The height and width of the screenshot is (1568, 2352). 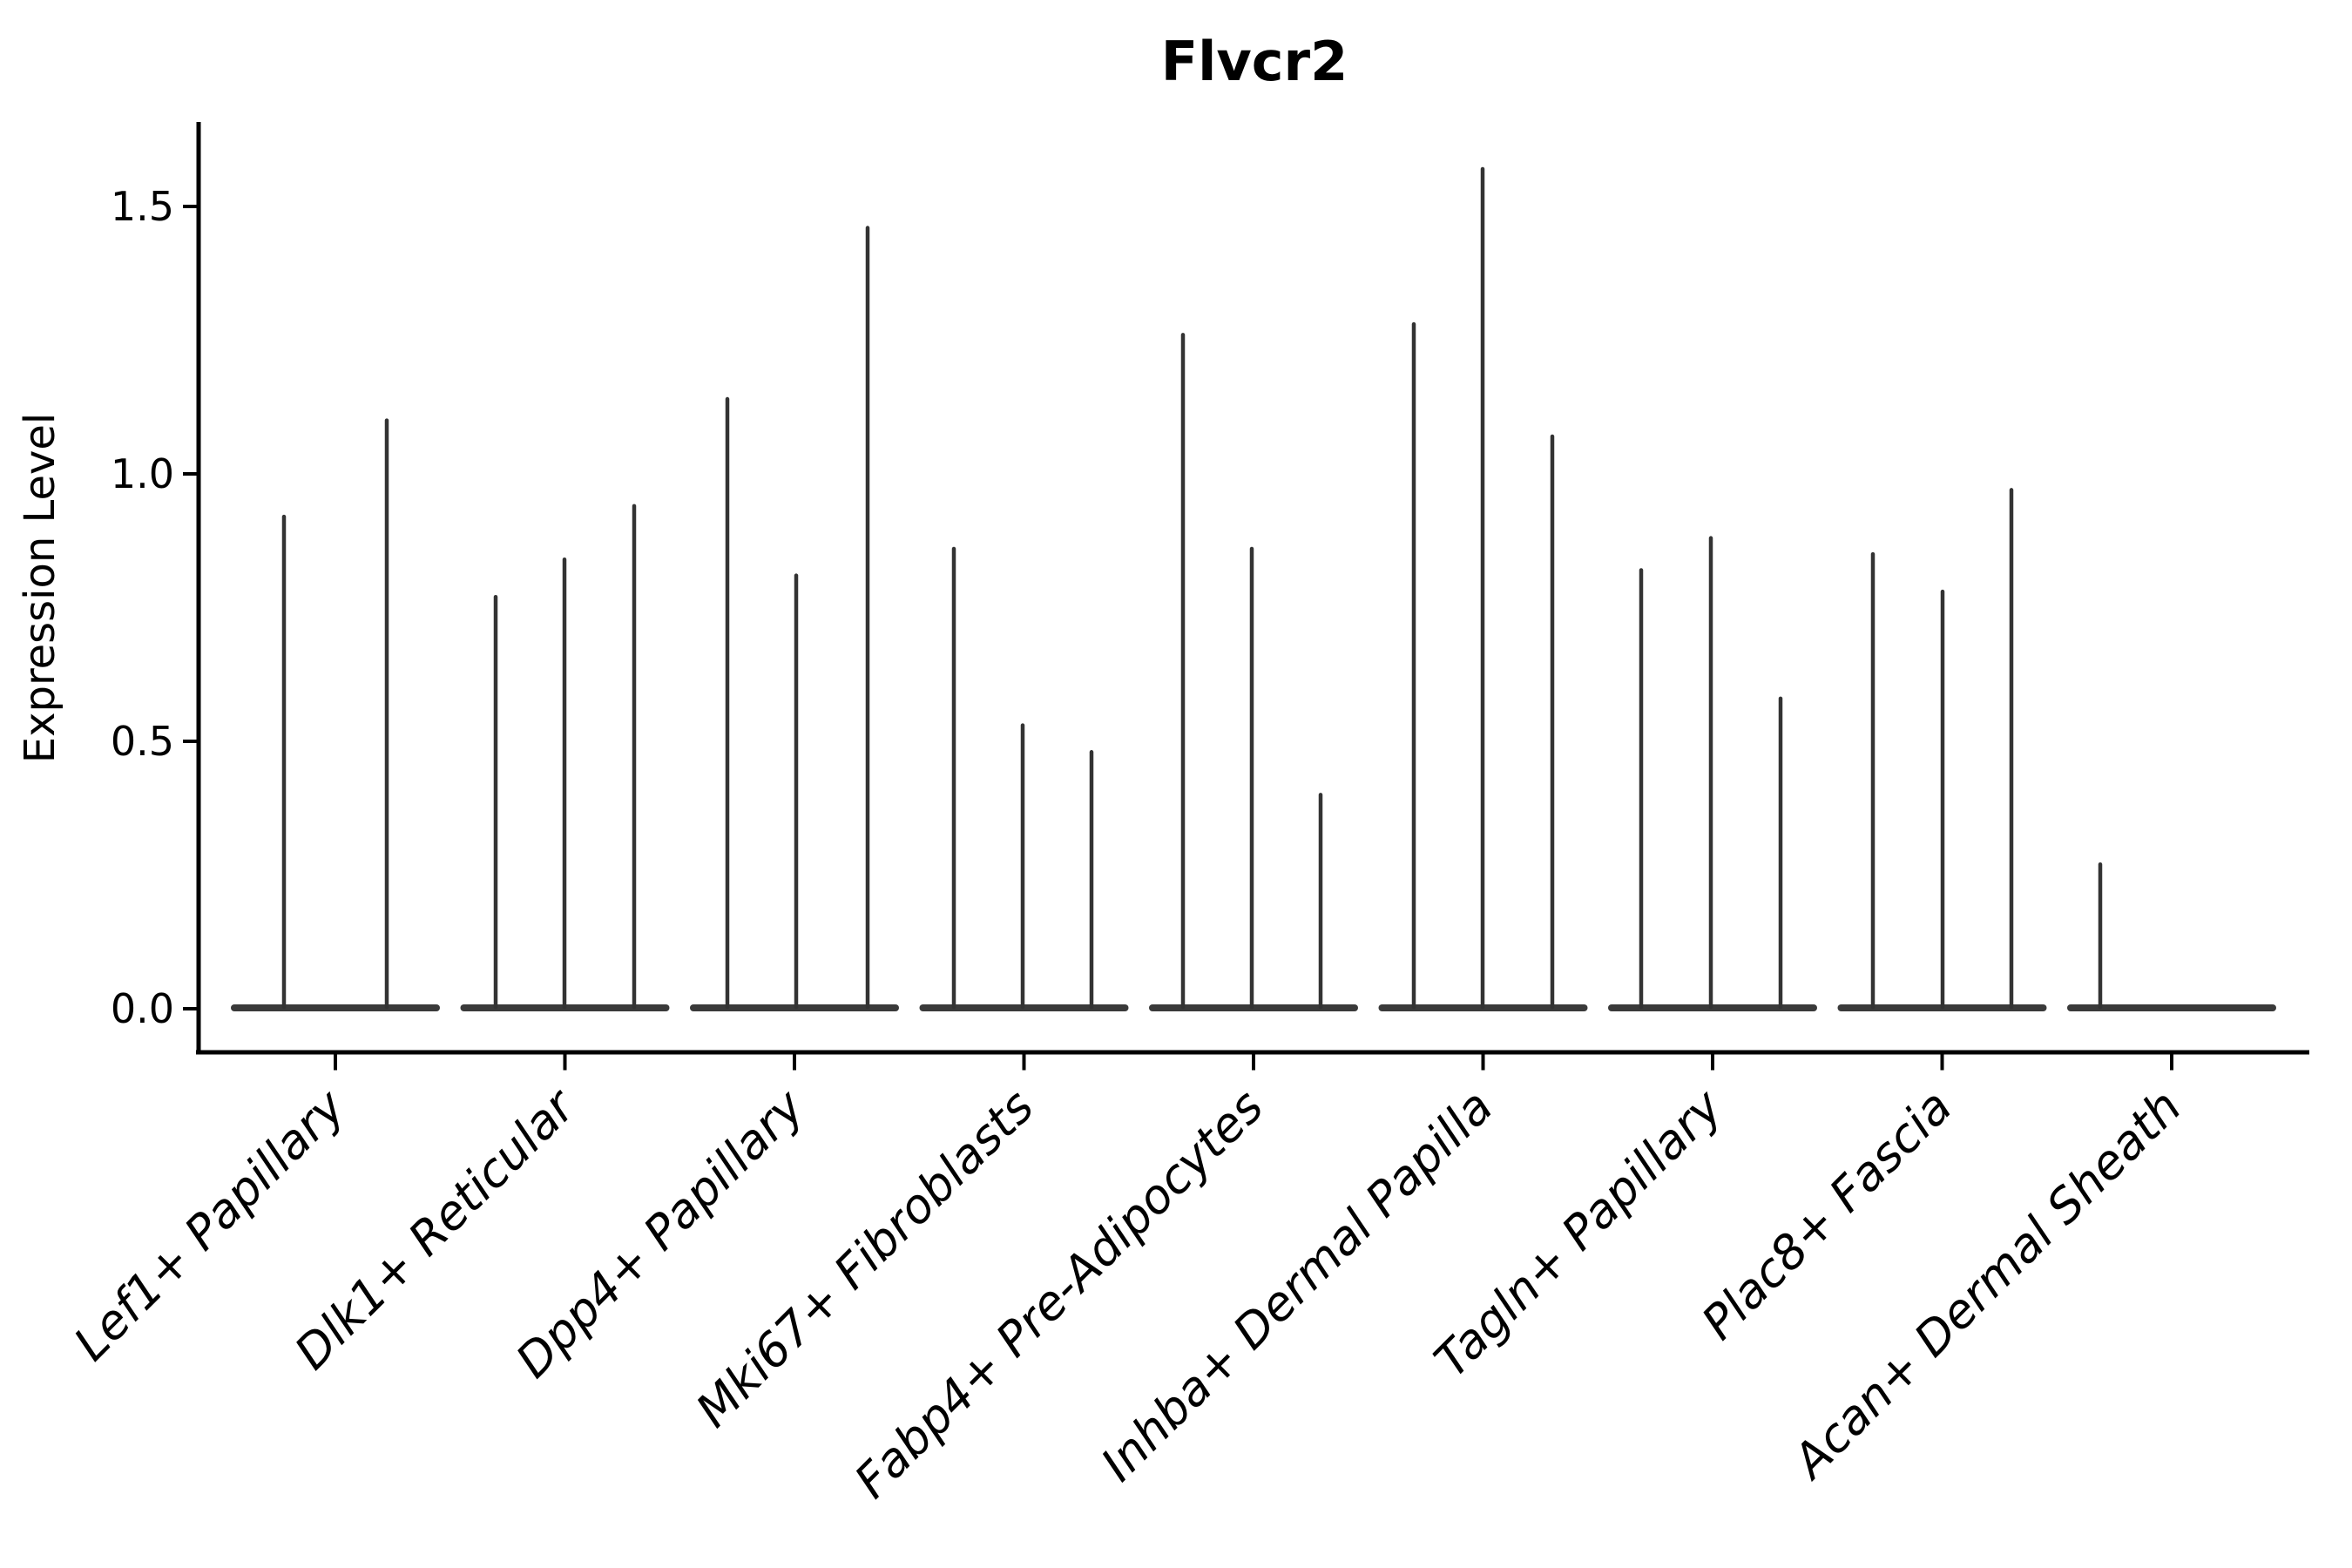 I want to click on x-tick-label: Fabp4+ Pre-Adipocytes, so click(x=1059, y=1294).